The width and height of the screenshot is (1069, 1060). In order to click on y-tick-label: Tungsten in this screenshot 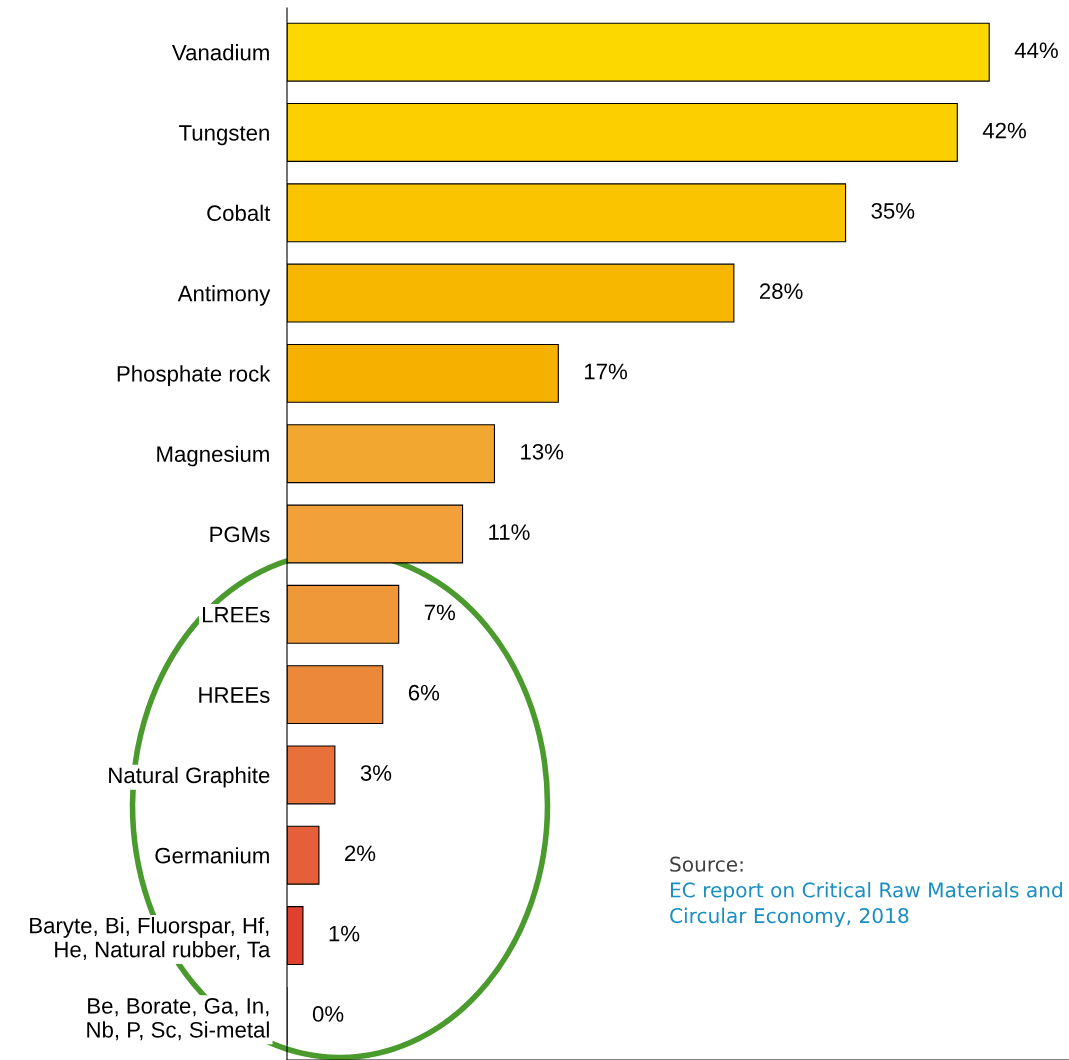, I will do `click(224, 135)`.